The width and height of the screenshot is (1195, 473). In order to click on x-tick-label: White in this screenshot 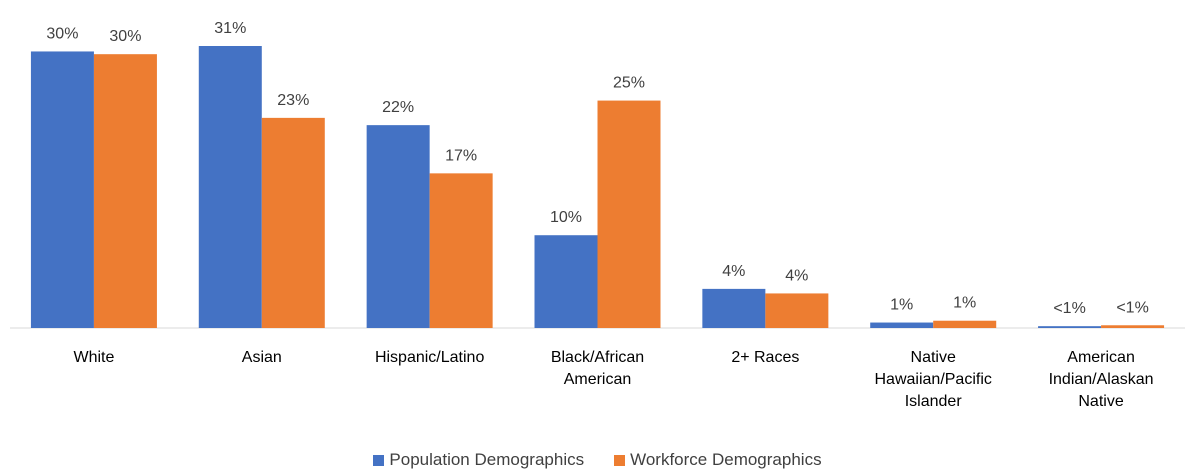, I will do `click(94, 357)`.